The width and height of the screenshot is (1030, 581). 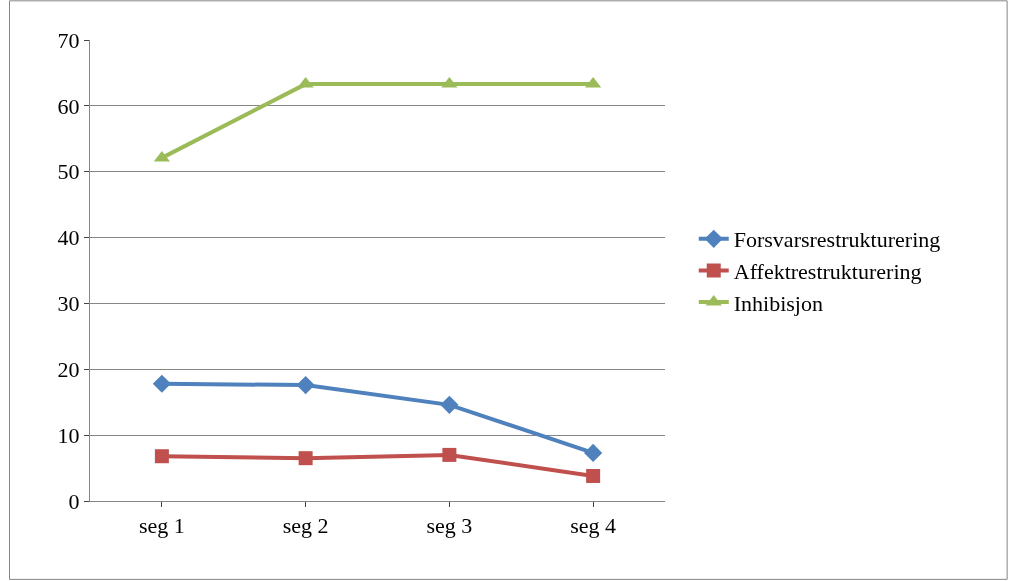 I want to click on legend-label: Forsvarsrestrukturering, so click(x=837, y=240).